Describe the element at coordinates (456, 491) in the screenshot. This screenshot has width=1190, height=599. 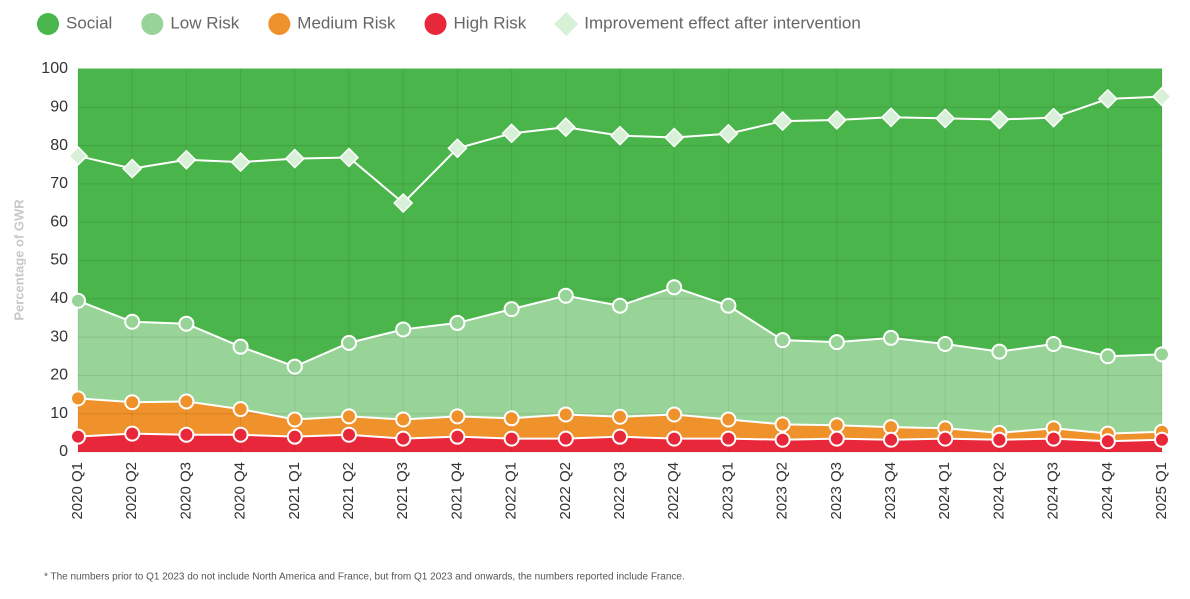
I see `x-tick-label: 2021 Q4` at that location.